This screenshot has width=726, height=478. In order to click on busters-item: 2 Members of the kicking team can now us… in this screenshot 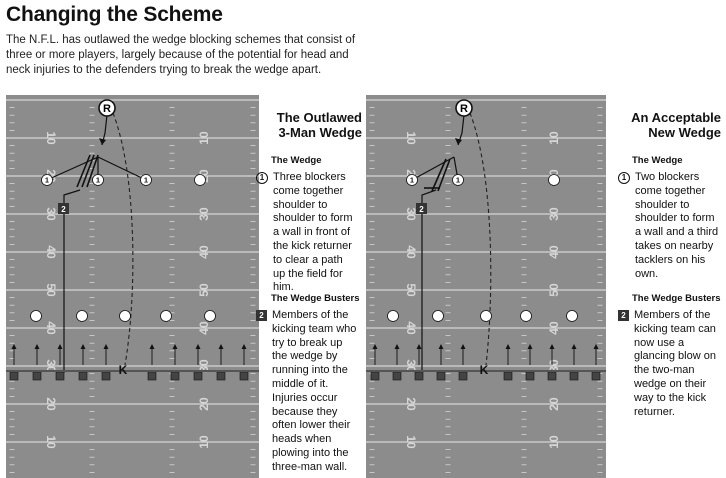, I will do `click(669, 364)`.